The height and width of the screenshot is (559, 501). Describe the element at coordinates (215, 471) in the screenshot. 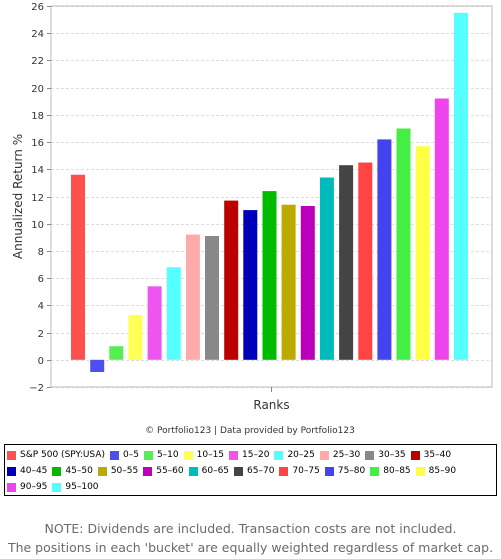

I see `legend-label: 60–65` at that location.